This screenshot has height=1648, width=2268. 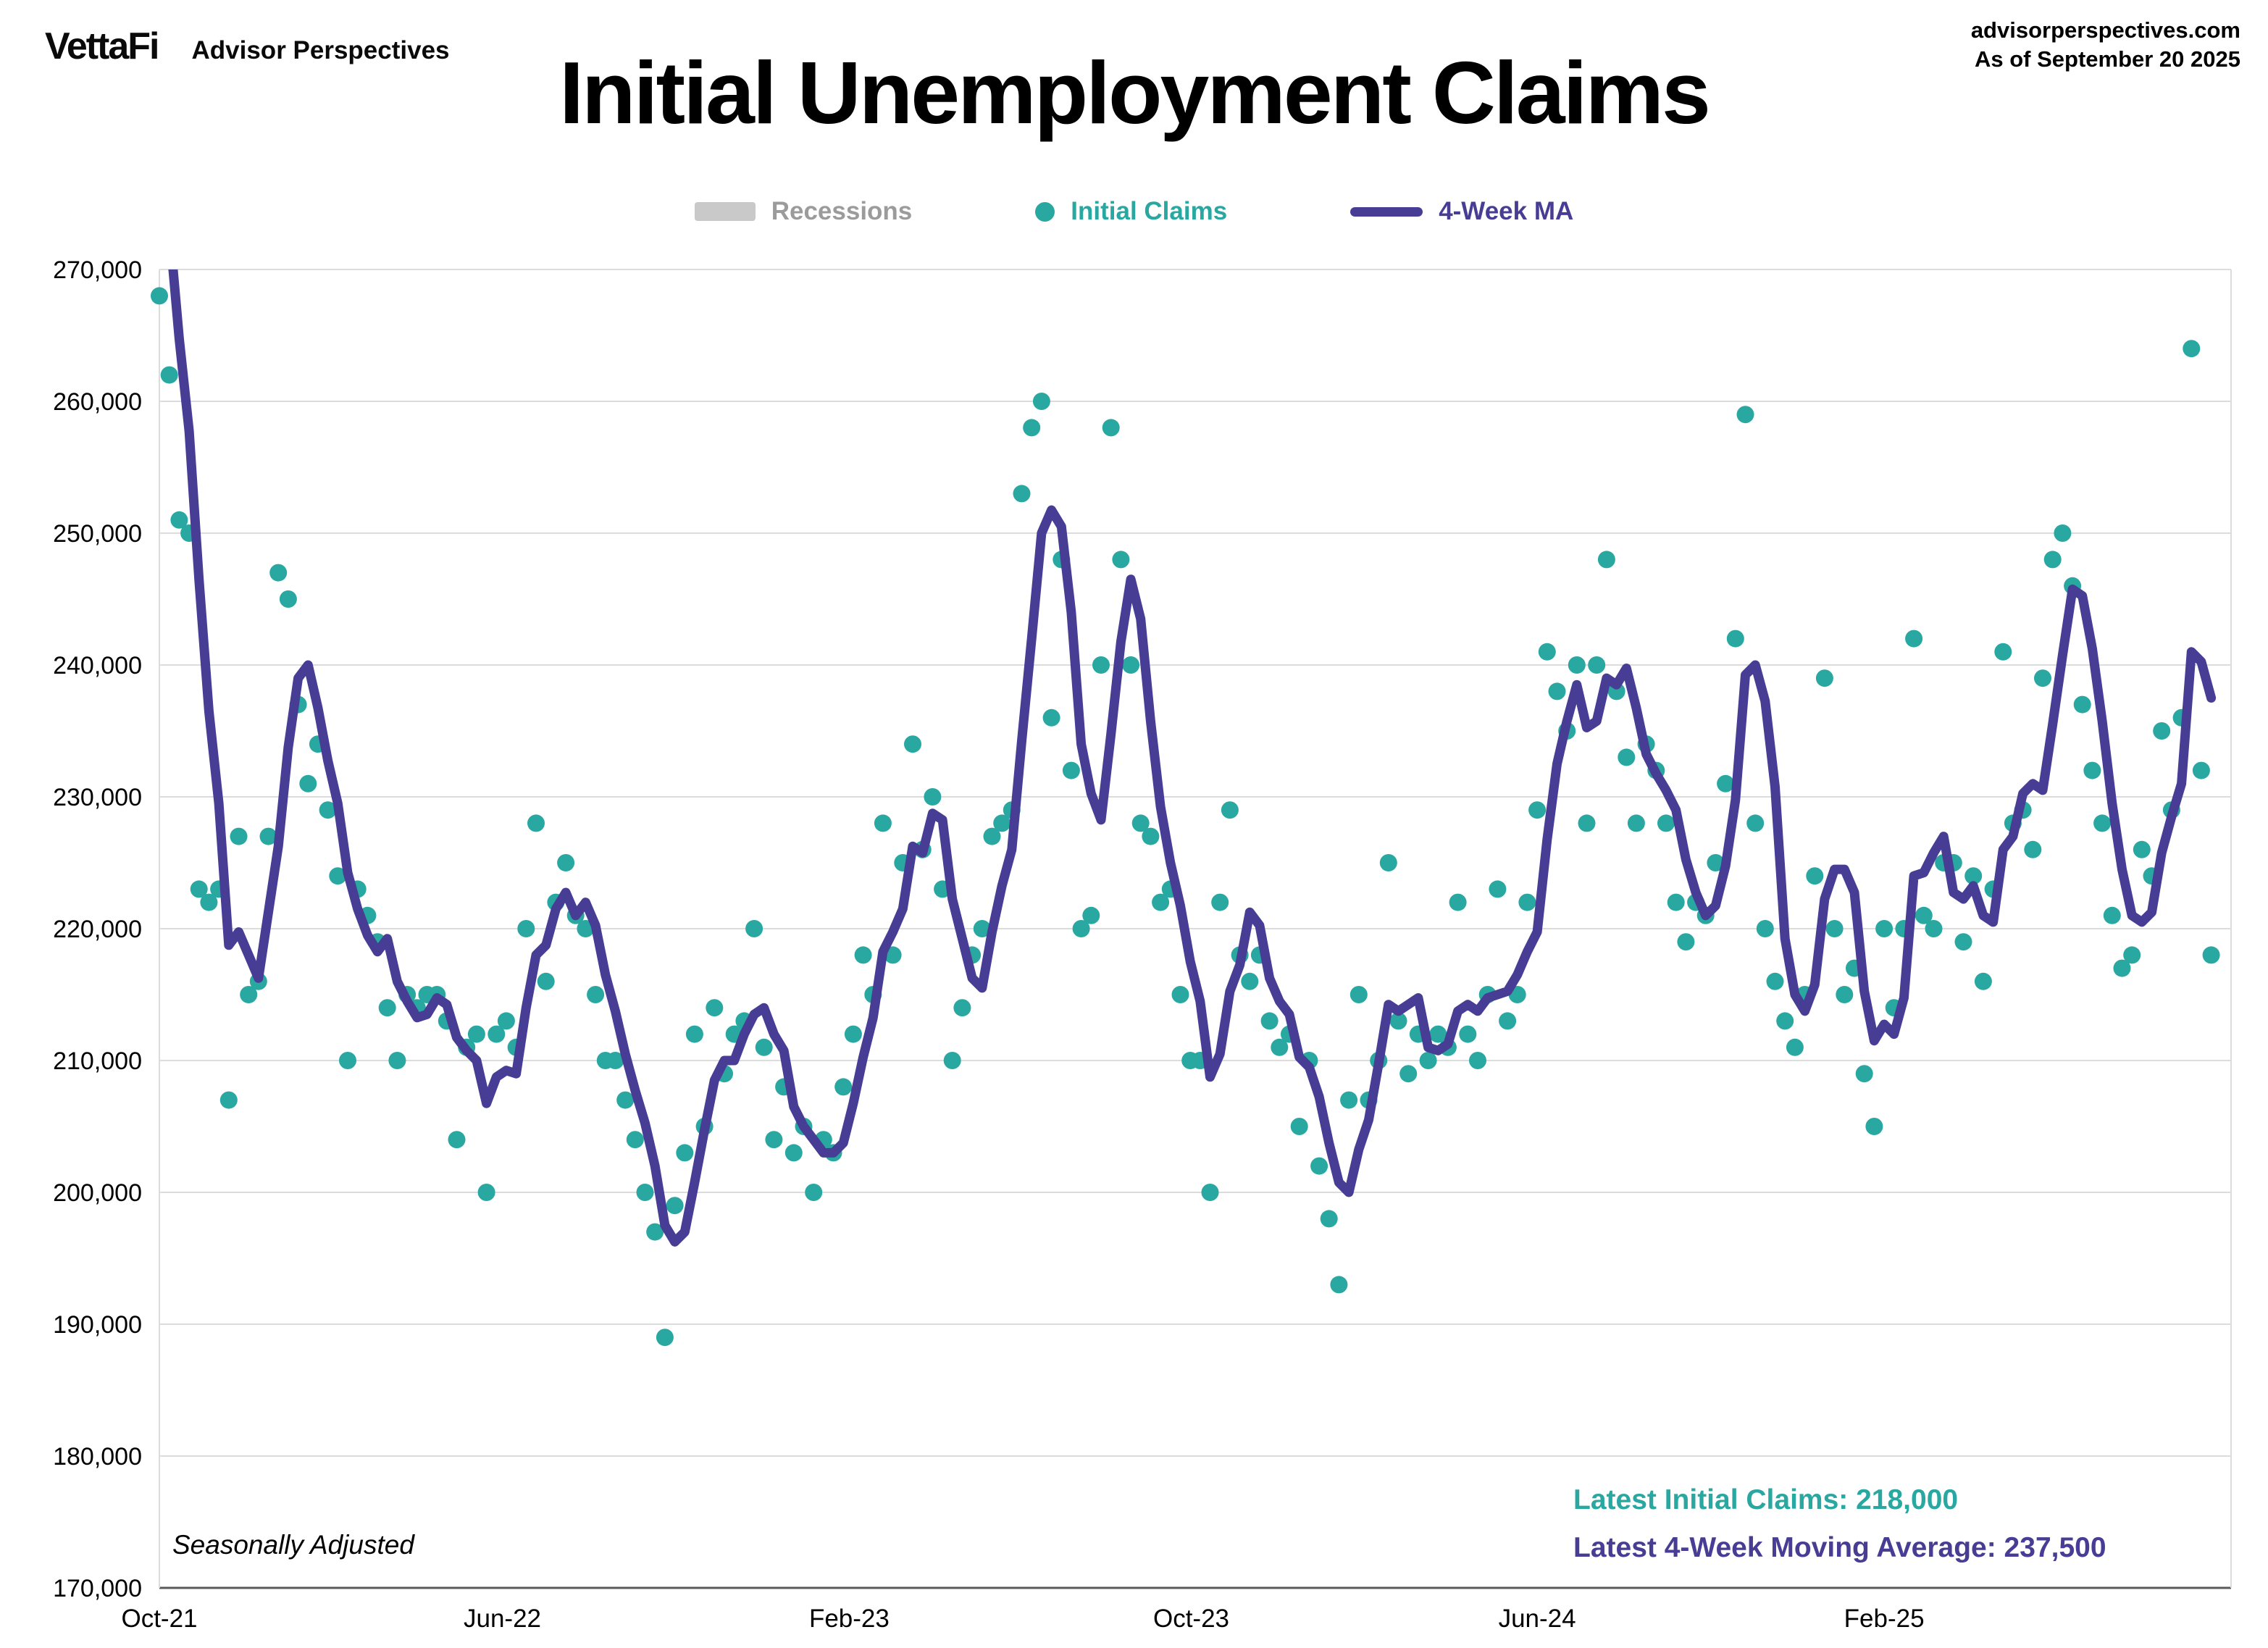 What do you see at coordinates (1191, 1619) in the screenshot?
I see `x-tick-label: Oct-23` at bounding box center [1191, 1619].